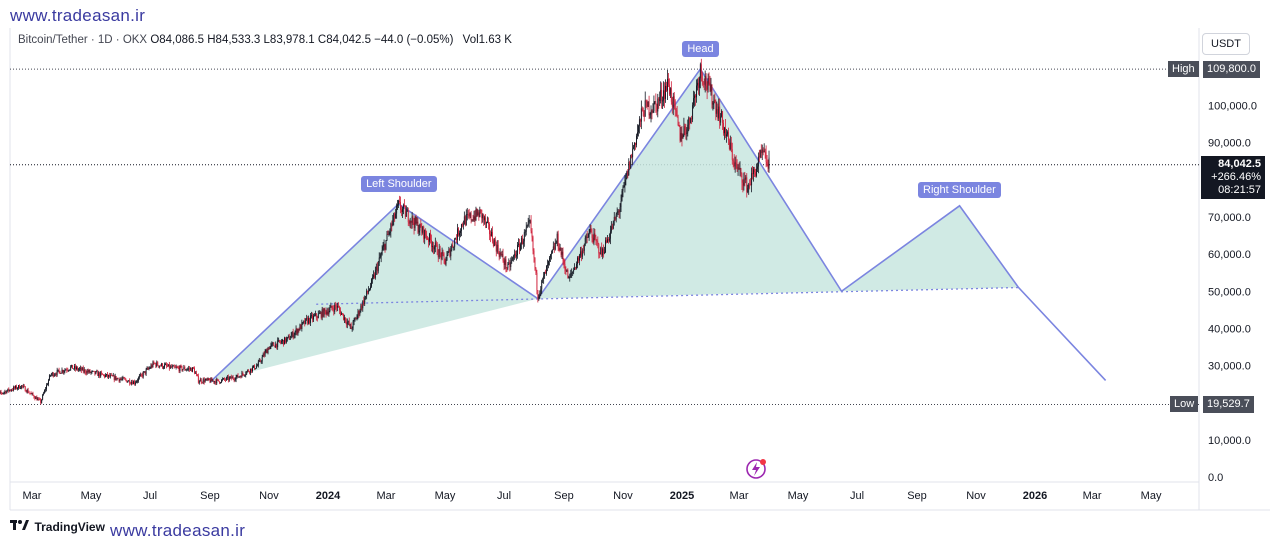 The image size is (1281, 545). I want to click on currency-button: USDT, so click(1226, 44).